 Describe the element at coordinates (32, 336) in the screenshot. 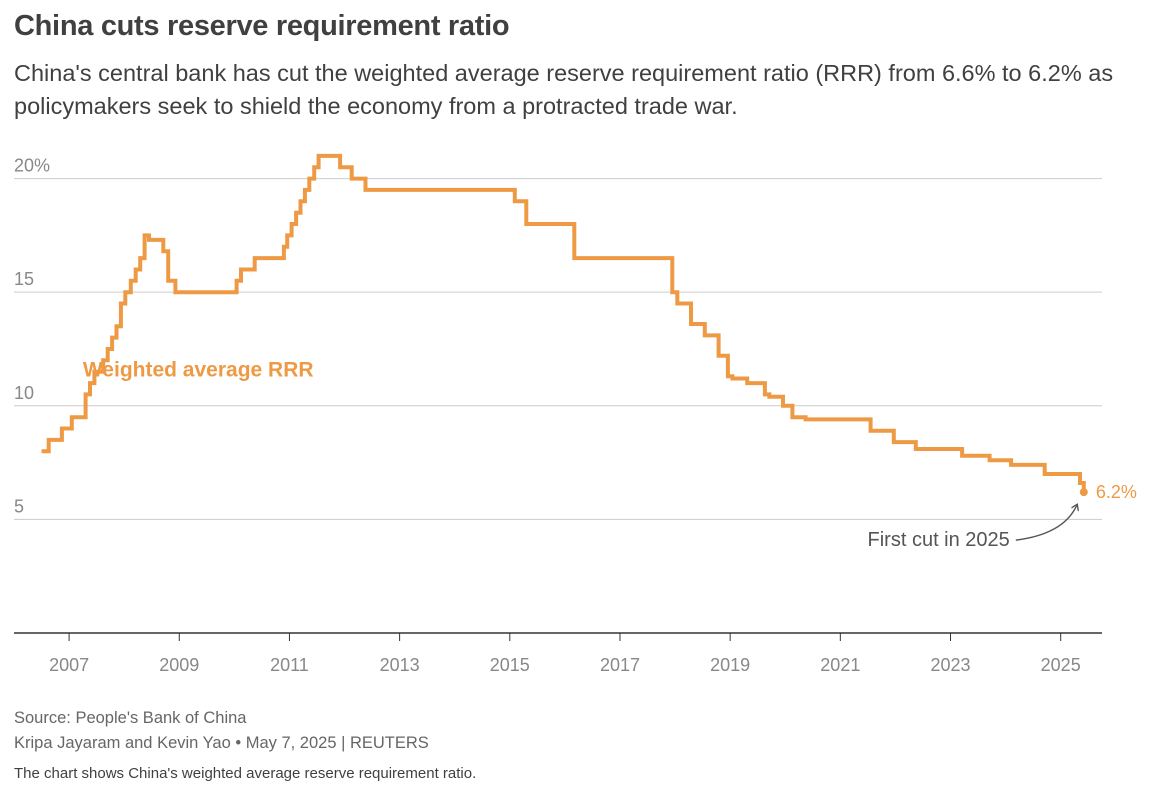

I see `y-axis-labels: 5 10 15 20%` at that location.